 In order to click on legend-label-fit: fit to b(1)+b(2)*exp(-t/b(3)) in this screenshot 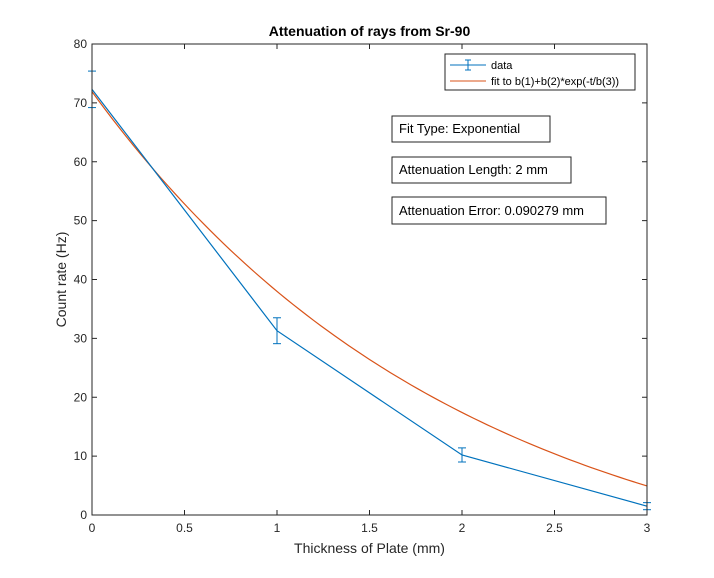, I will do `click(555, 82)`.